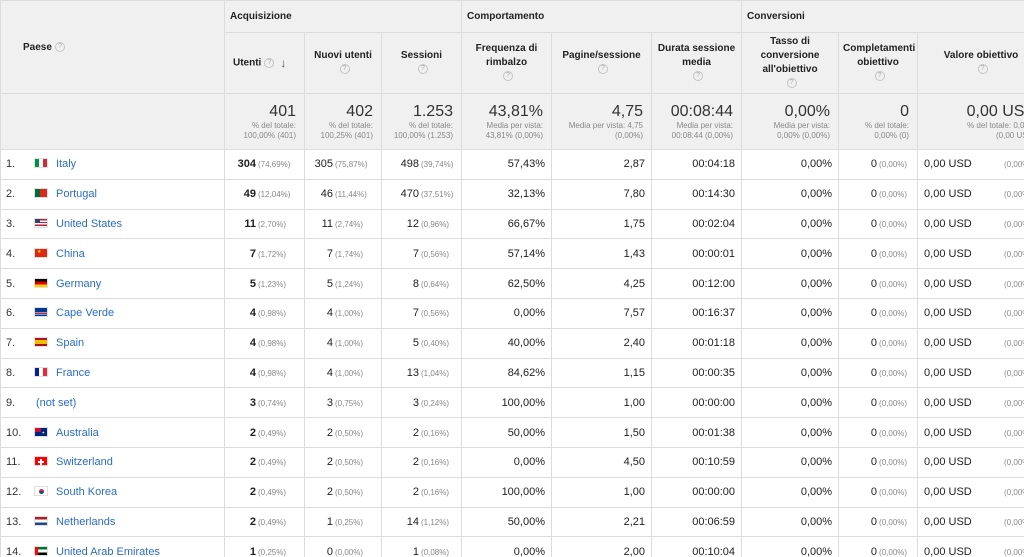  I want to click on durata-cell: 00:00:35, so click(696, 373).